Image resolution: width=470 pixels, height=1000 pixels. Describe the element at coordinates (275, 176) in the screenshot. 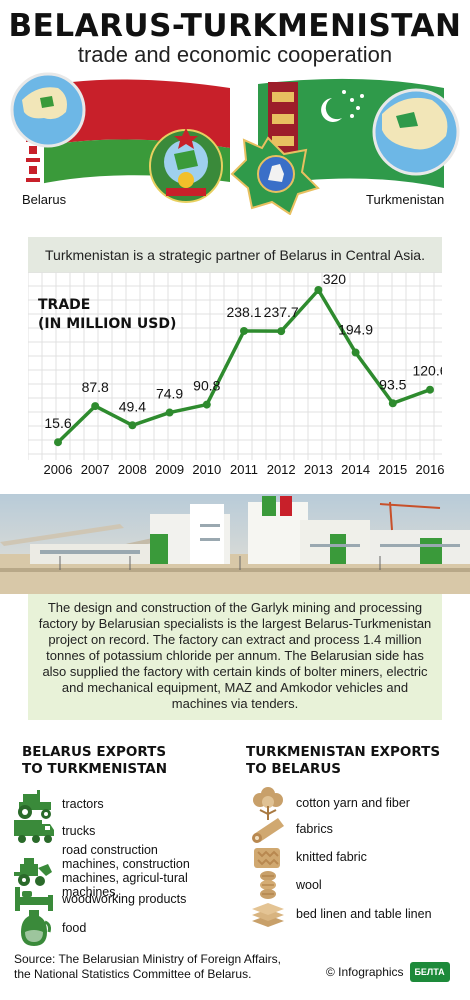

I see `turkmenistan-emblem-icon` at that location.